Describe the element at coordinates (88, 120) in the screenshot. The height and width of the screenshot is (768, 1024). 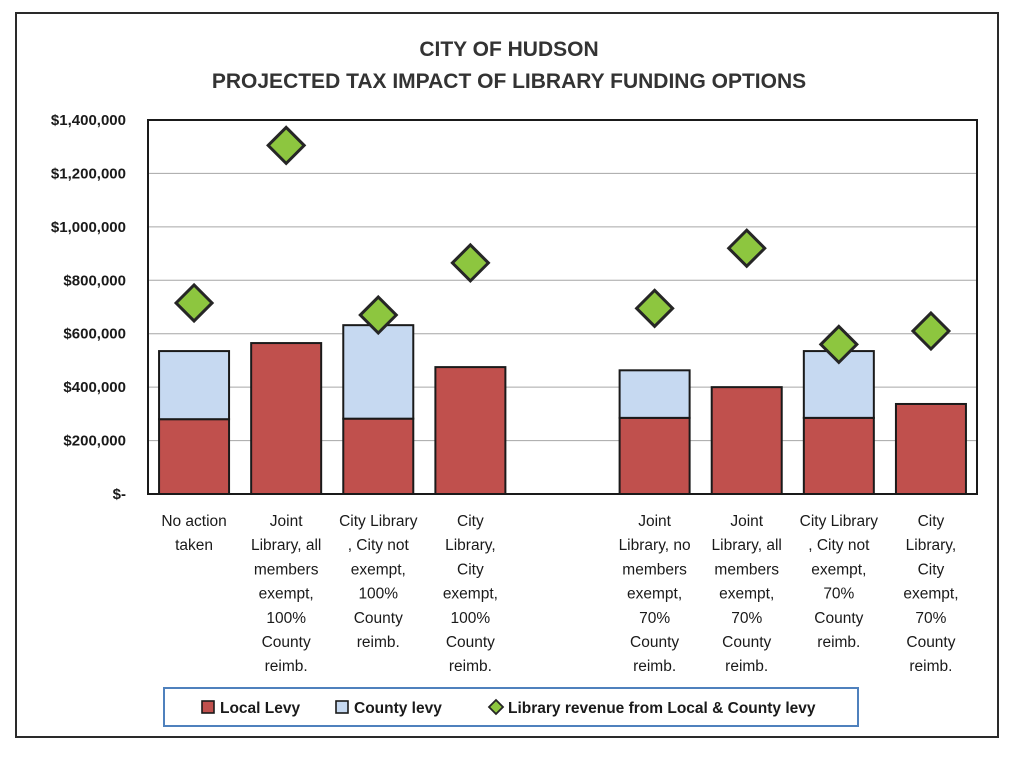
I see `y-tick-label: $1,400,000` at that location.